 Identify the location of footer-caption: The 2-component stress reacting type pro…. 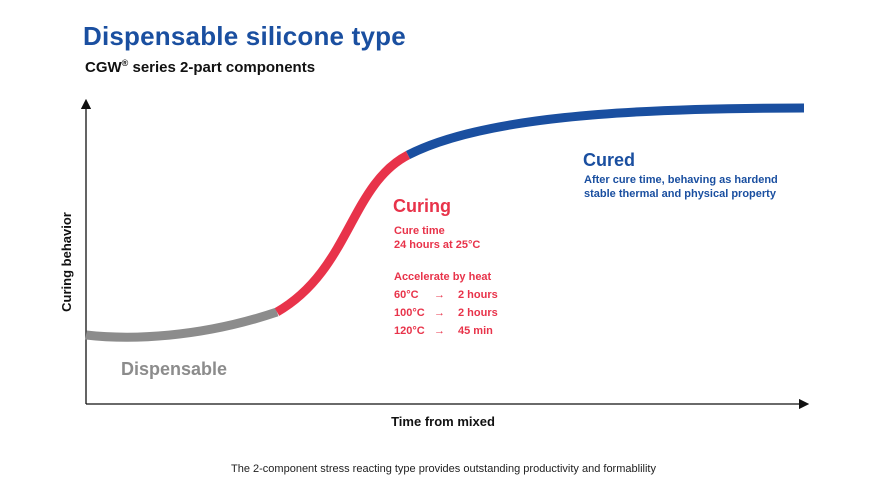
(443, 469).